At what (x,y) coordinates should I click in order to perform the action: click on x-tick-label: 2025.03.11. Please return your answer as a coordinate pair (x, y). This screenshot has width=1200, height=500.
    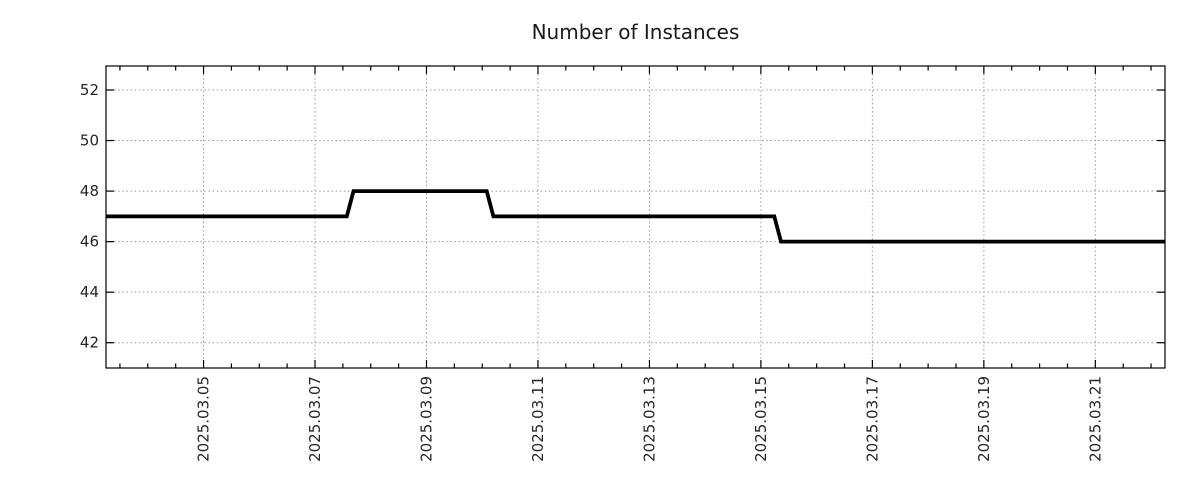
    Looking at the image, I should click on (538, 419).